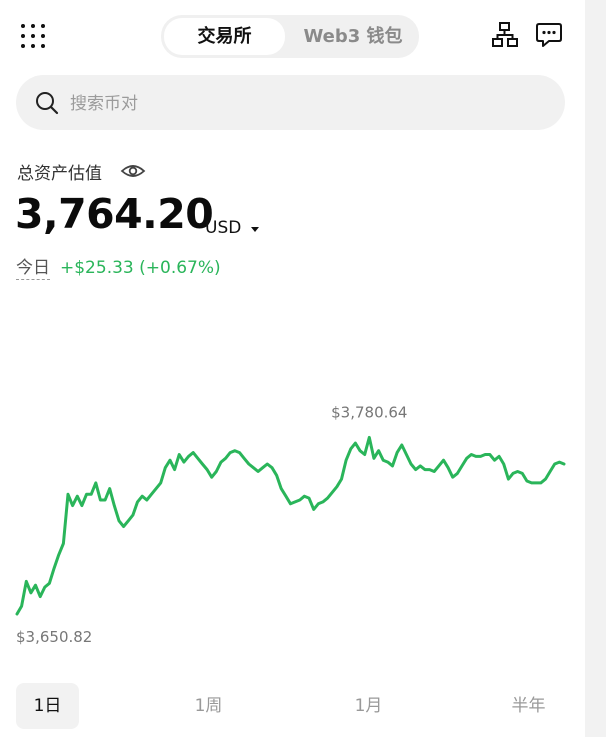 This screenshot has height=737, width=606. Describe the element at coordinates (33, 36) in the screenshot. I see `apps-grid-icon` at that location.